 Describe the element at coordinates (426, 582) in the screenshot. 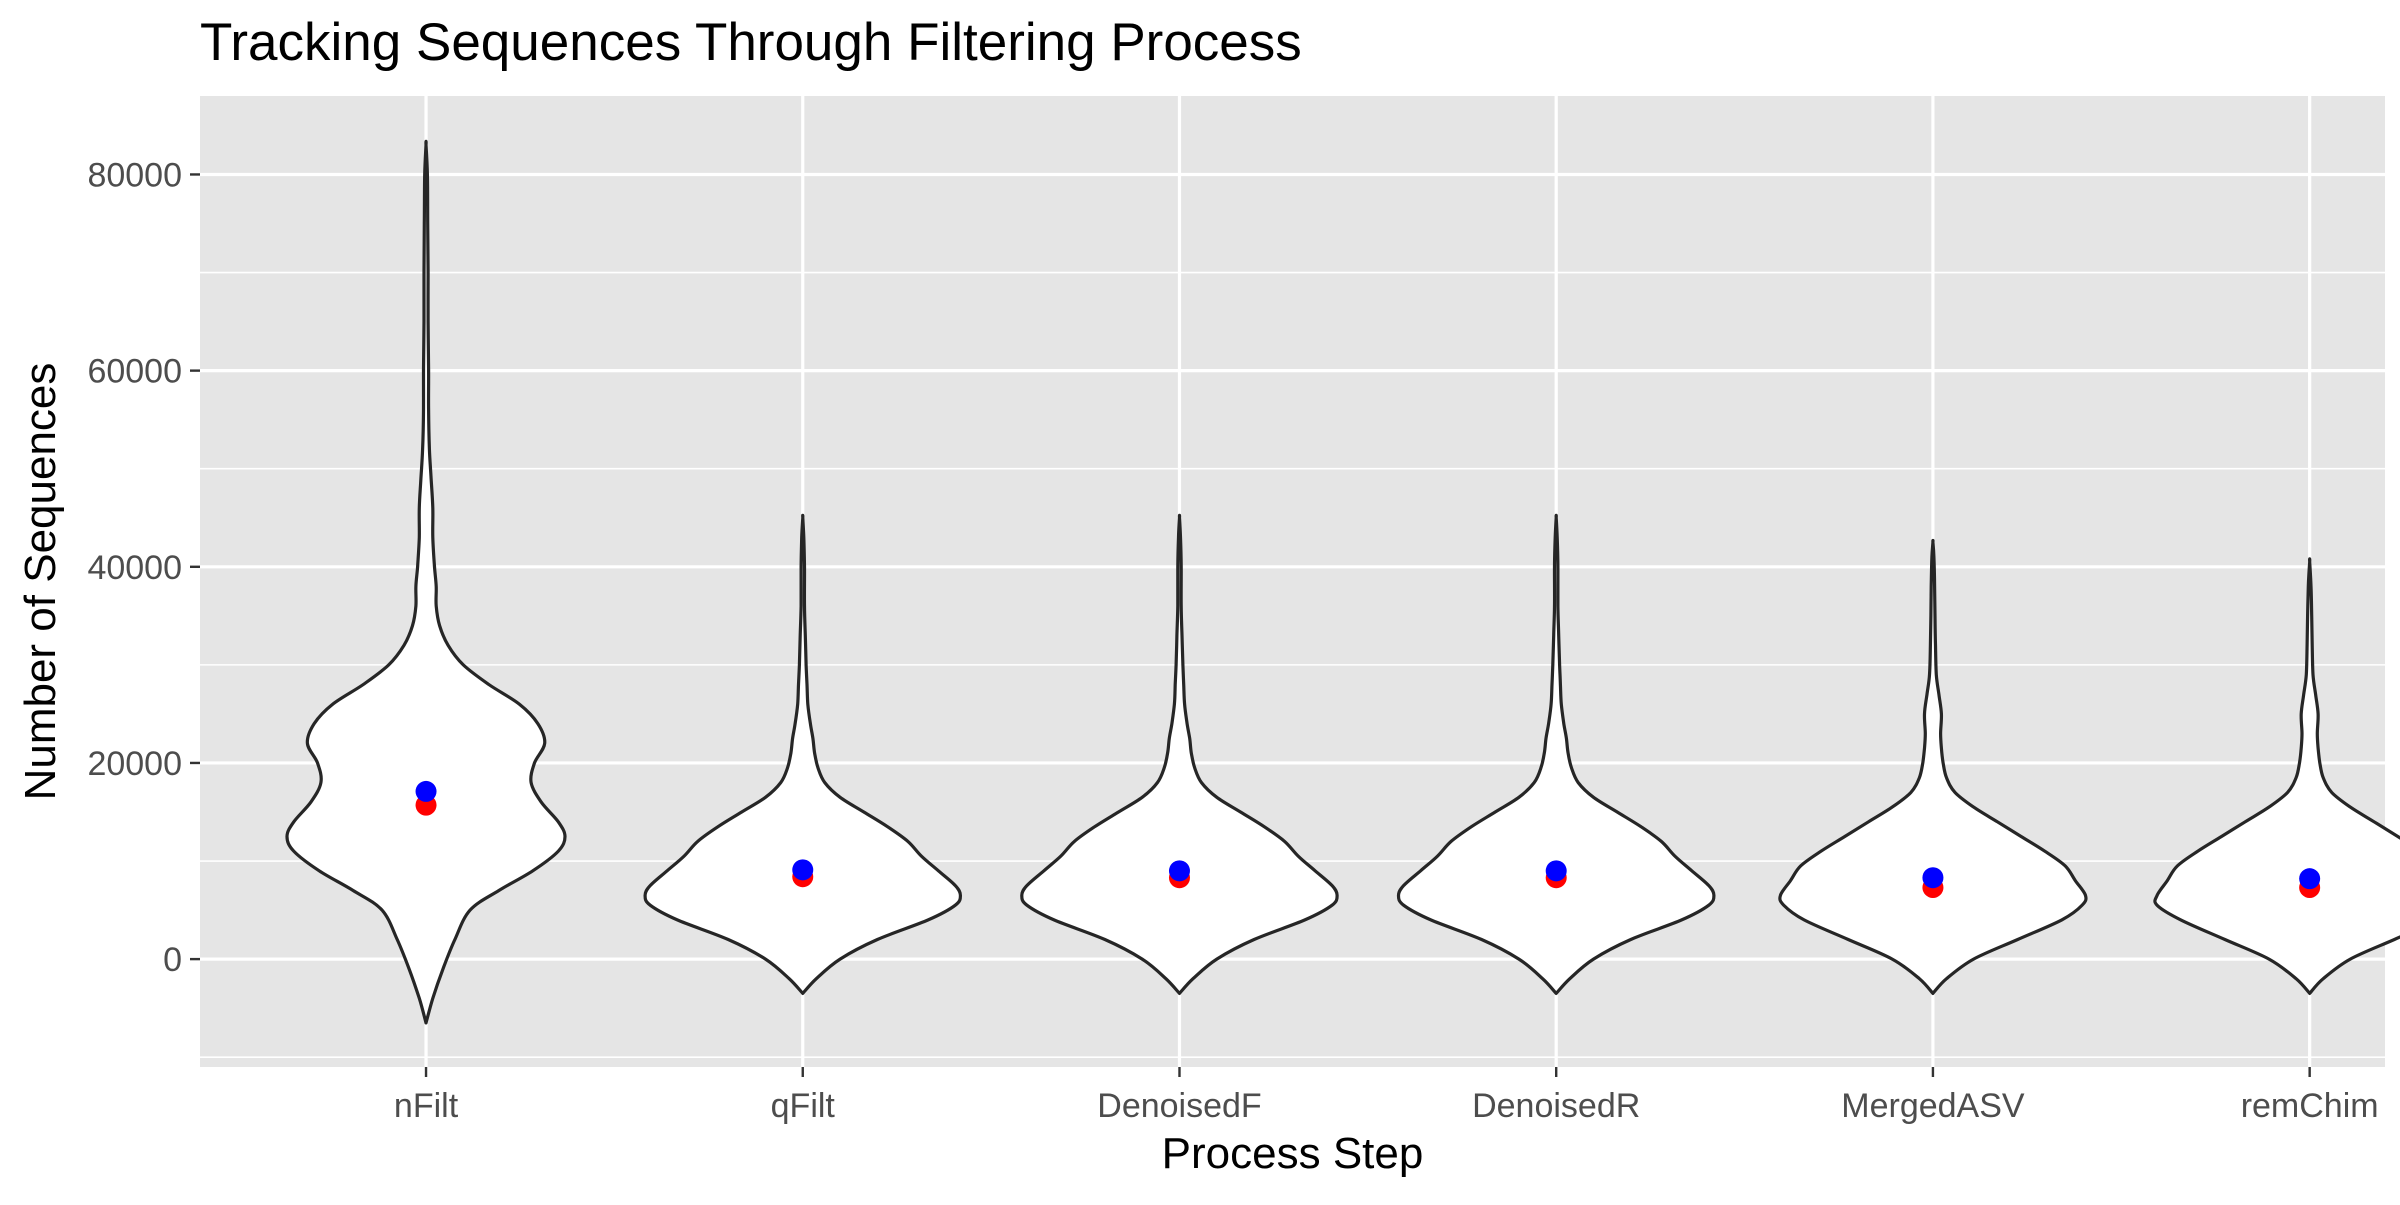

I see `violin-nFilt` at that location.